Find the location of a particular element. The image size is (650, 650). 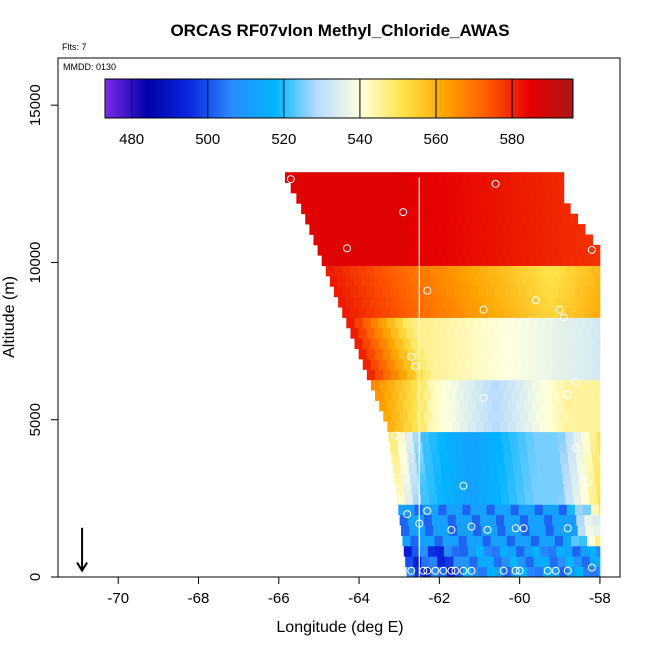

x-tick-label: -66 is located at coordinates (279, 598).